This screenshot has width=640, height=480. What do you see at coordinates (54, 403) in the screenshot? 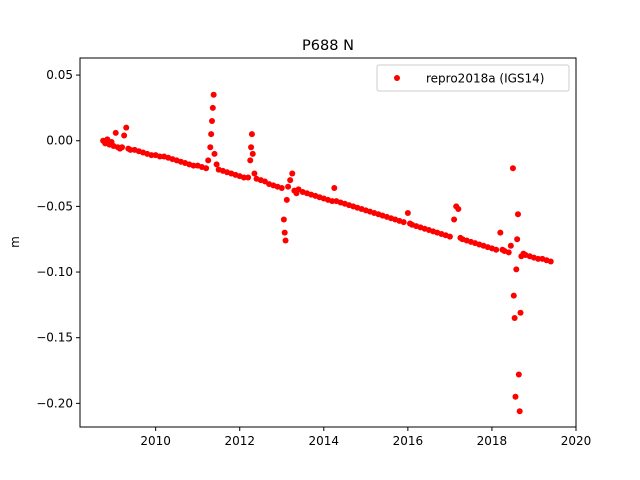
I see `y-tick-label: −0.20` at bounding box center [54, 403].